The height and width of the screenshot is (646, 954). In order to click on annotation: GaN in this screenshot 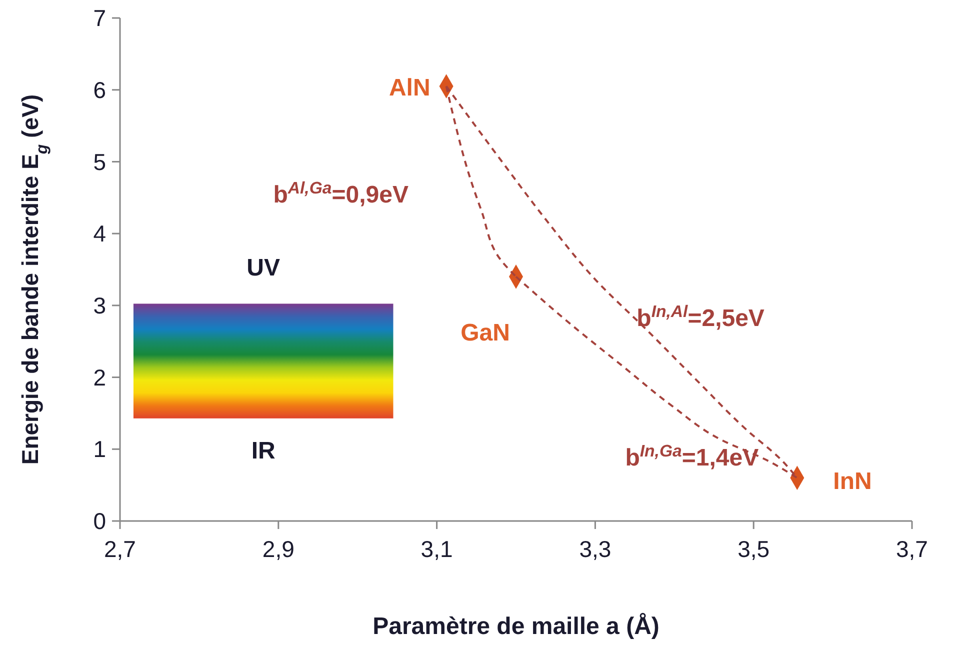, I will do `click(485, 333)`.